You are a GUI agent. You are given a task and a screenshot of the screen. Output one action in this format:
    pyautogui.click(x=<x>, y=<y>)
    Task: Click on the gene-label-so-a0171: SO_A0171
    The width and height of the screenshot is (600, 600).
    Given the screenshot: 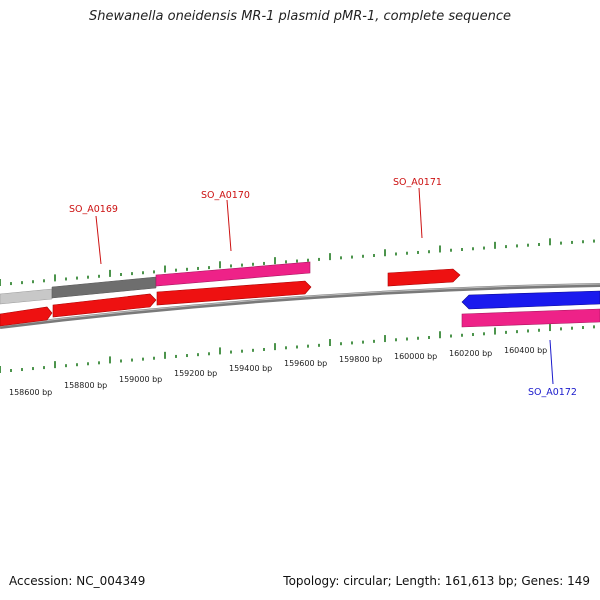 What is the action you would take?
    pyautogui.click(x=417, y=182)
    